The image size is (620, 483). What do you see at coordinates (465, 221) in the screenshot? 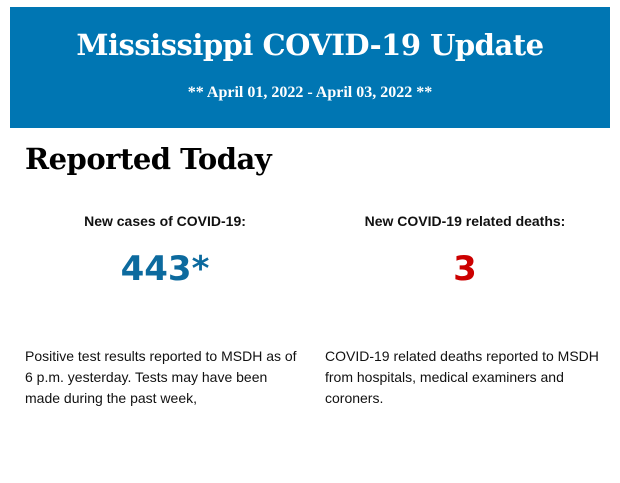
I see `new-deaths-label: New COVID-19 related deaths:` at bounding box center [465, 221].